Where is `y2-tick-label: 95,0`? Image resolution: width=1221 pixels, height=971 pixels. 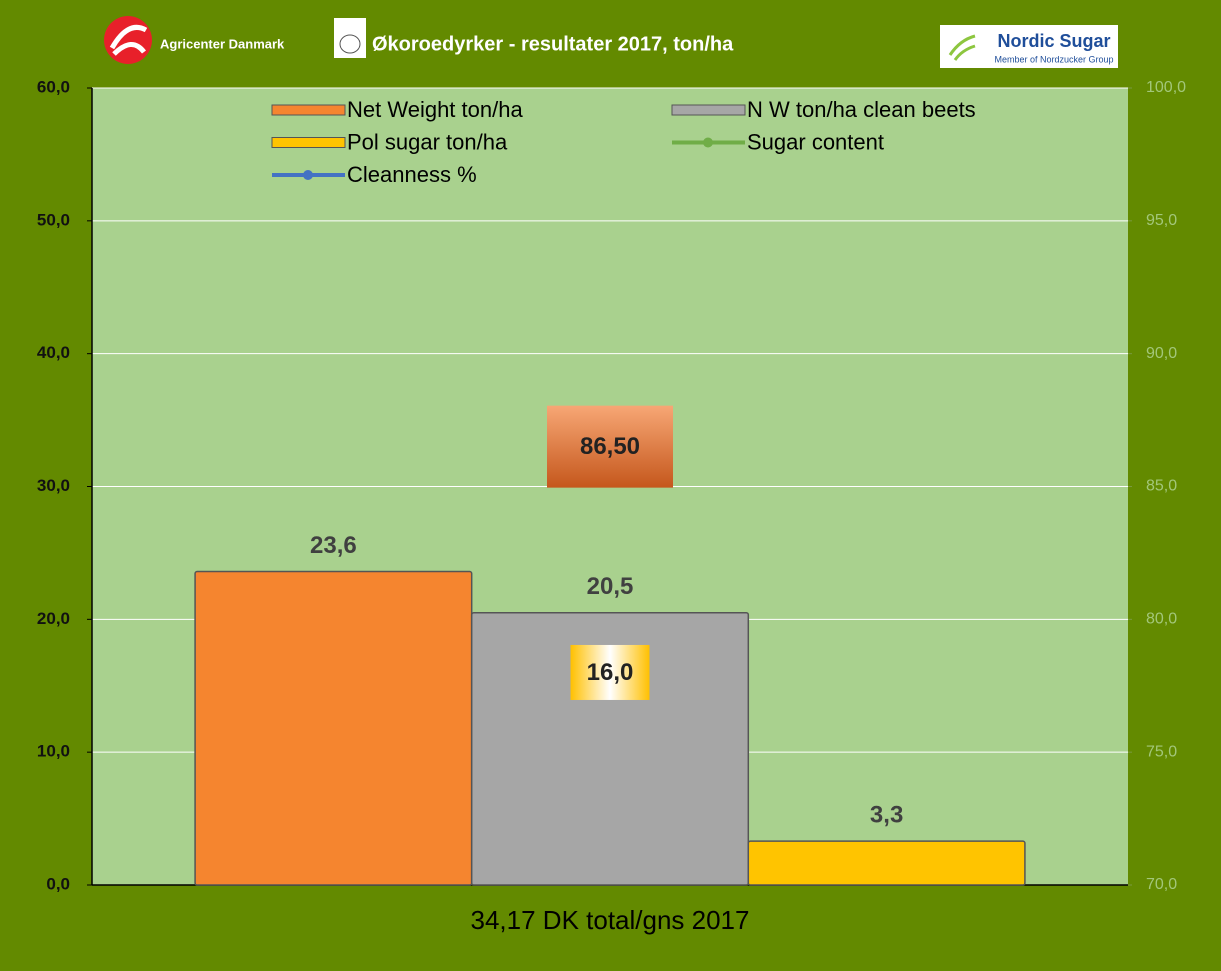
y2-tick-label: 95,0 is located at coordinates (1161, 220).